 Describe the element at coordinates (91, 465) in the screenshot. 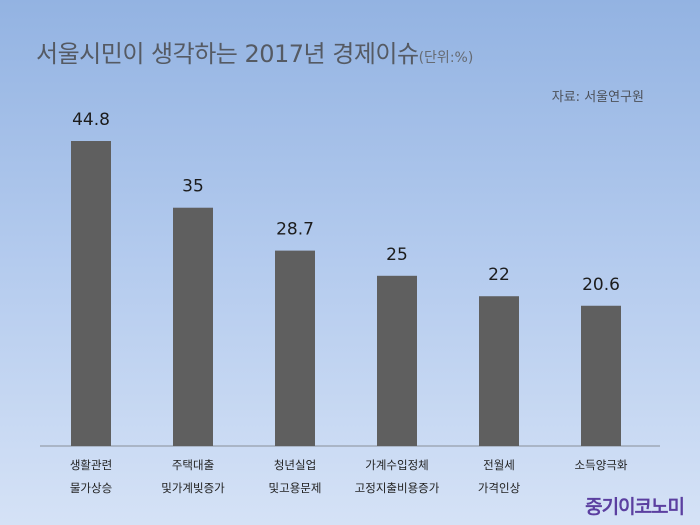

I see `category-label-1-line-1: 생활관련` at that location.